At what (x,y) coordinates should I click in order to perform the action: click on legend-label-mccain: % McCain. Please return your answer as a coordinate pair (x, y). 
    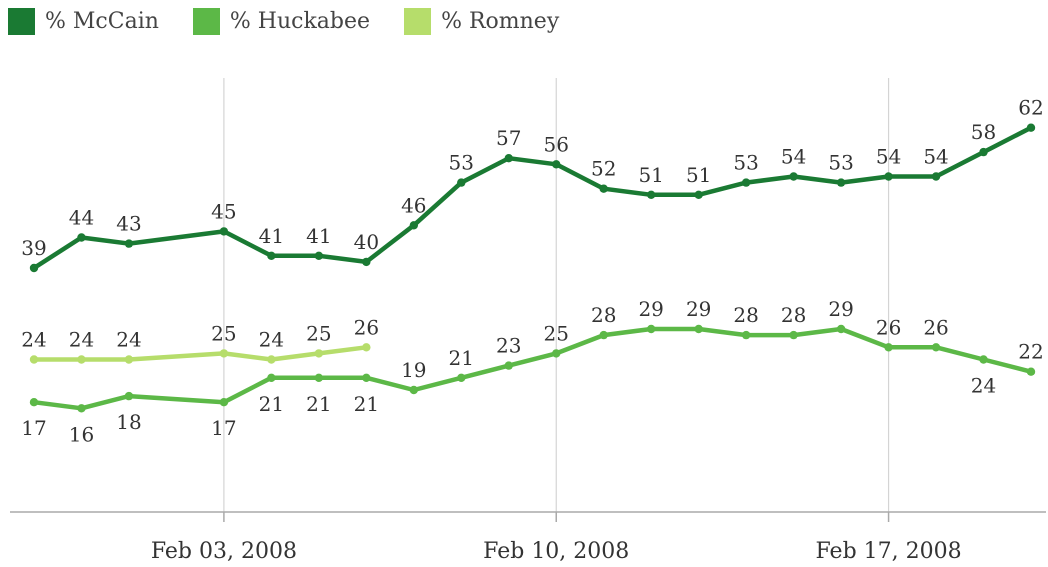
    Looking at the image, I should click on (102, 21).